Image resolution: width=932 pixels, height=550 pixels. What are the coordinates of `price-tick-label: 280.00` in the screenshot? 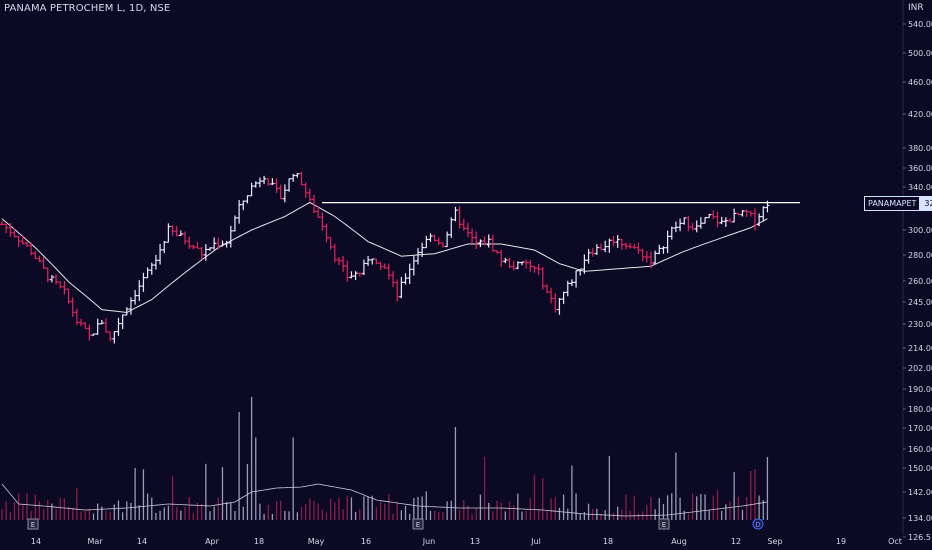 It's located at (920, 255).